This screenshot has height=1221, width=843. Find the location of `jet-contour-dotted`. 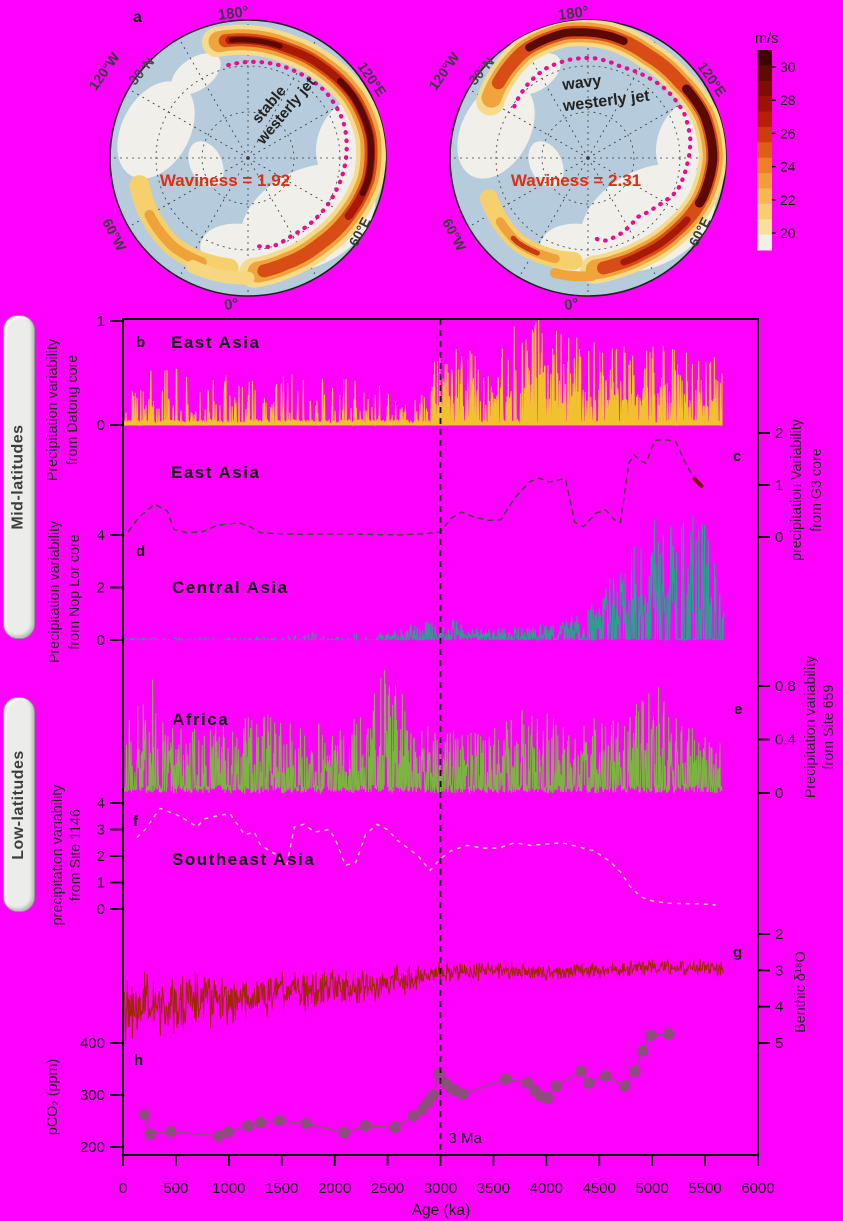

jet-contour-dotted is located at coordinates (287, 154).